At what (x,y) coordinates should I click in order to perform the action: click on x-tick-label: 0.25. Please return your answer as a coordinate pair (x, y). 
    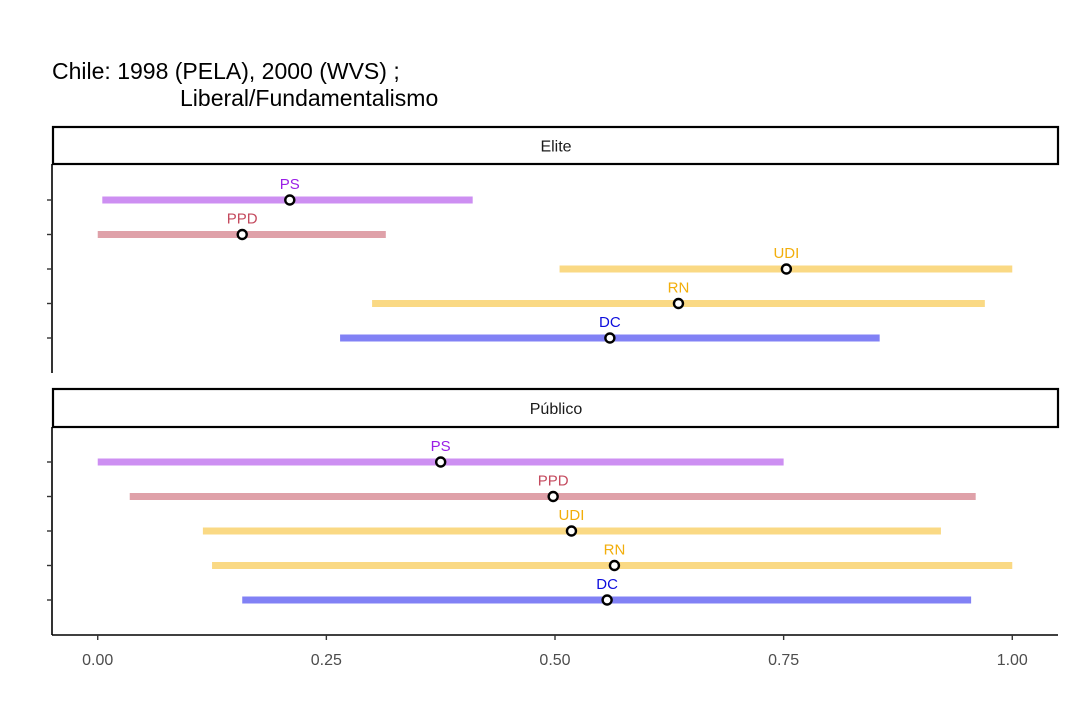
    Looking at the image, I should click on (326, 660).